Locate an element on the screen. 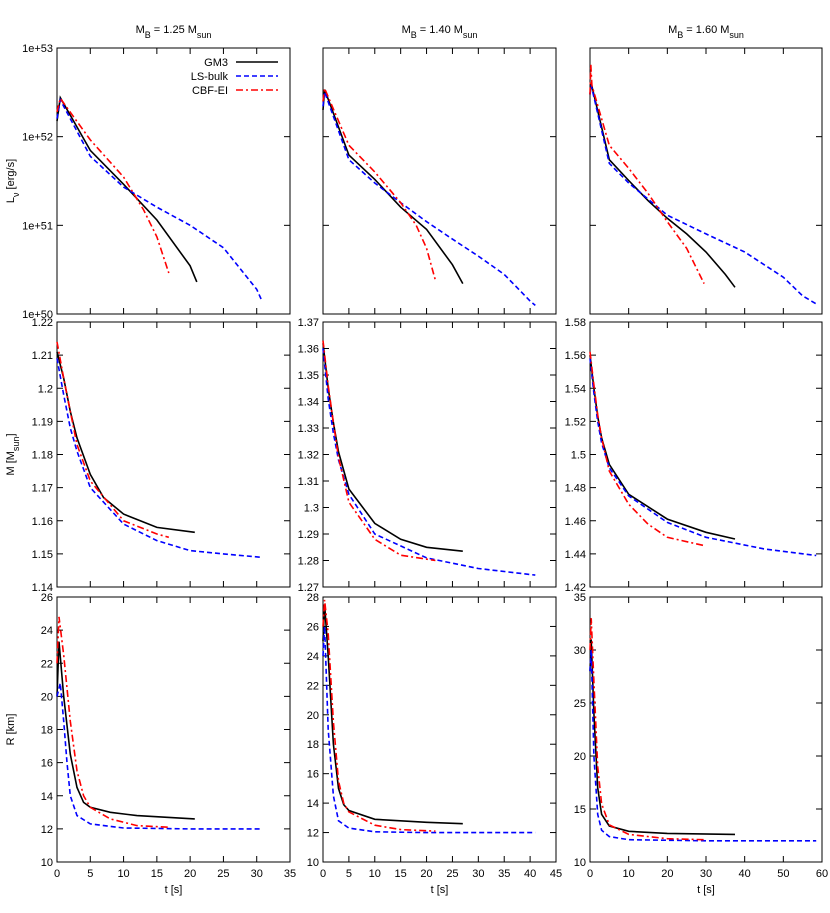 Image resolution: width=830 pixels, height=913 pixels. y-tick-label: 1.14 is located at coordinates (42, 588).